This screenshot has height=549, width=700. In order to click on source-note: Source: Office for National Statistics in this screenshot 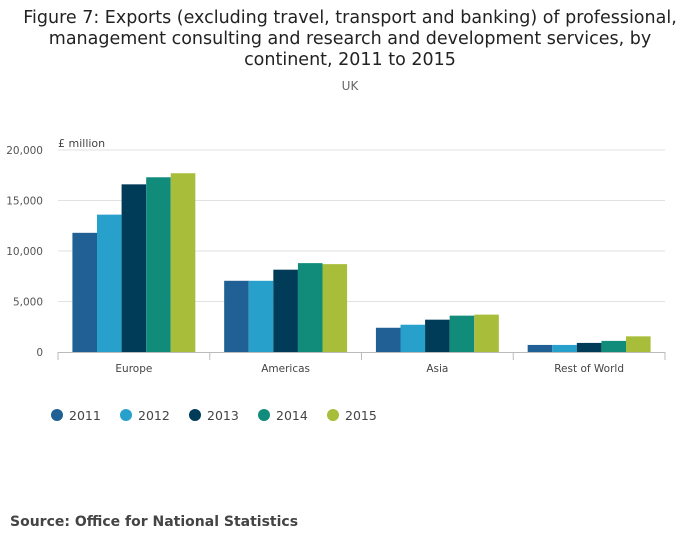, I will do `click(154, 522)`.